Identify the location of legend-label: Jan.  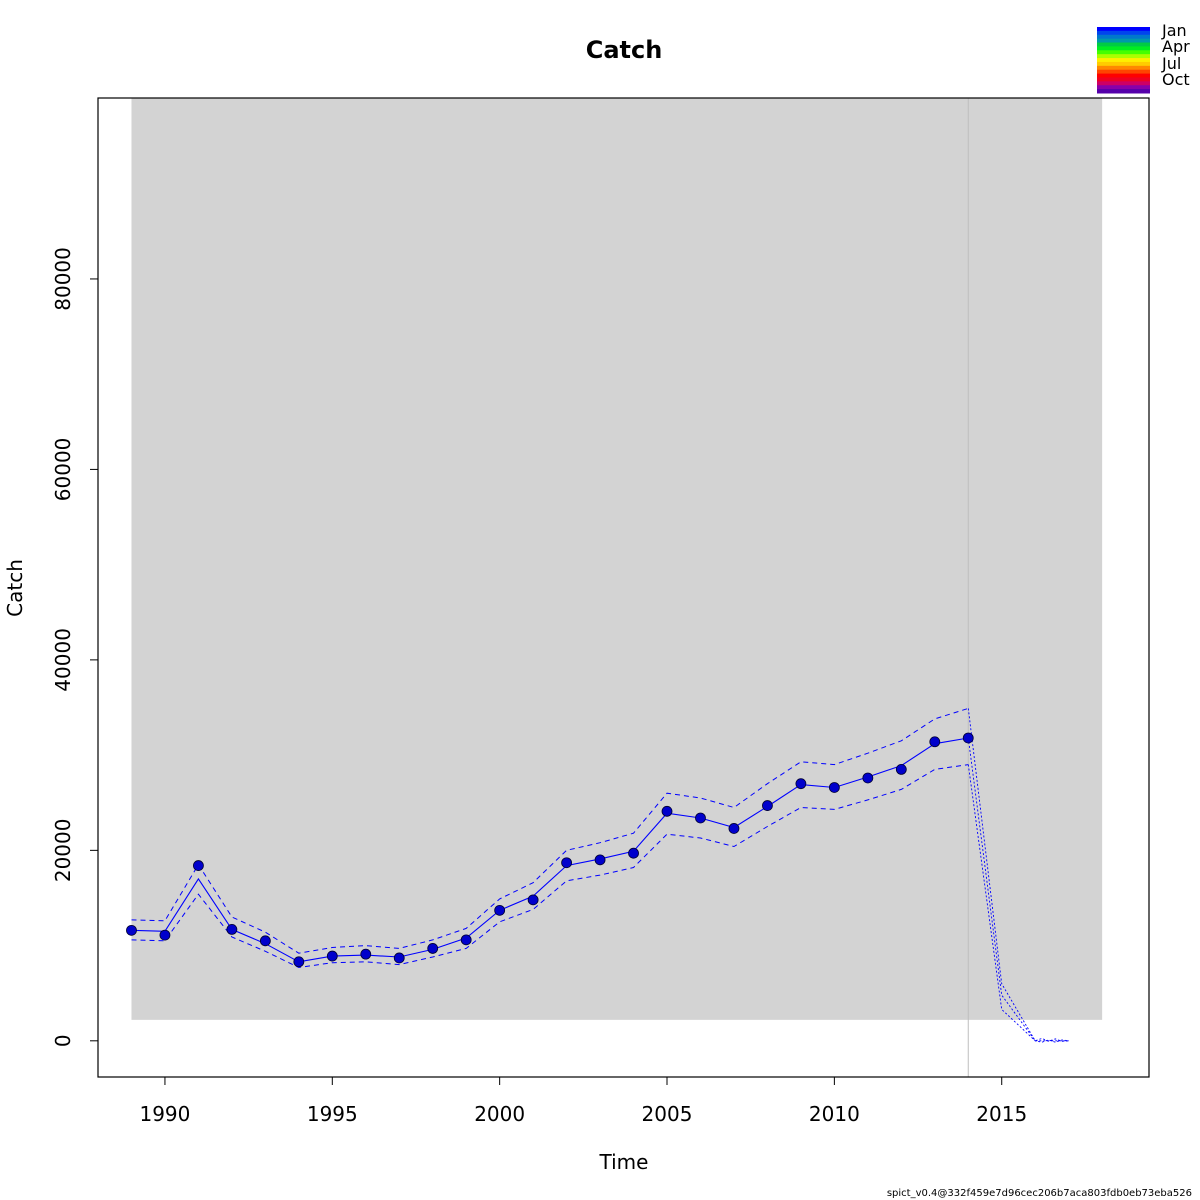
(1174, 30).